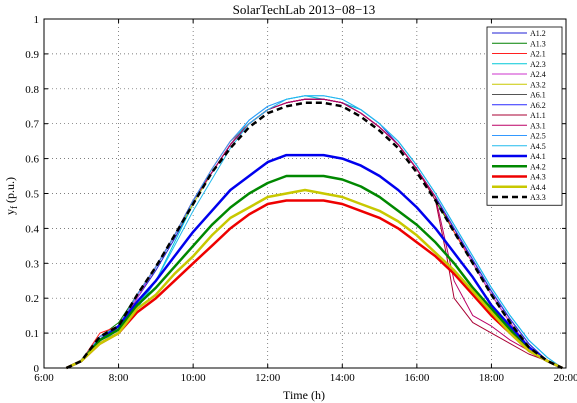  Describe the element at coordinates (538, 156) in the screenshot. I see `legend-label: A4.1` at that location.